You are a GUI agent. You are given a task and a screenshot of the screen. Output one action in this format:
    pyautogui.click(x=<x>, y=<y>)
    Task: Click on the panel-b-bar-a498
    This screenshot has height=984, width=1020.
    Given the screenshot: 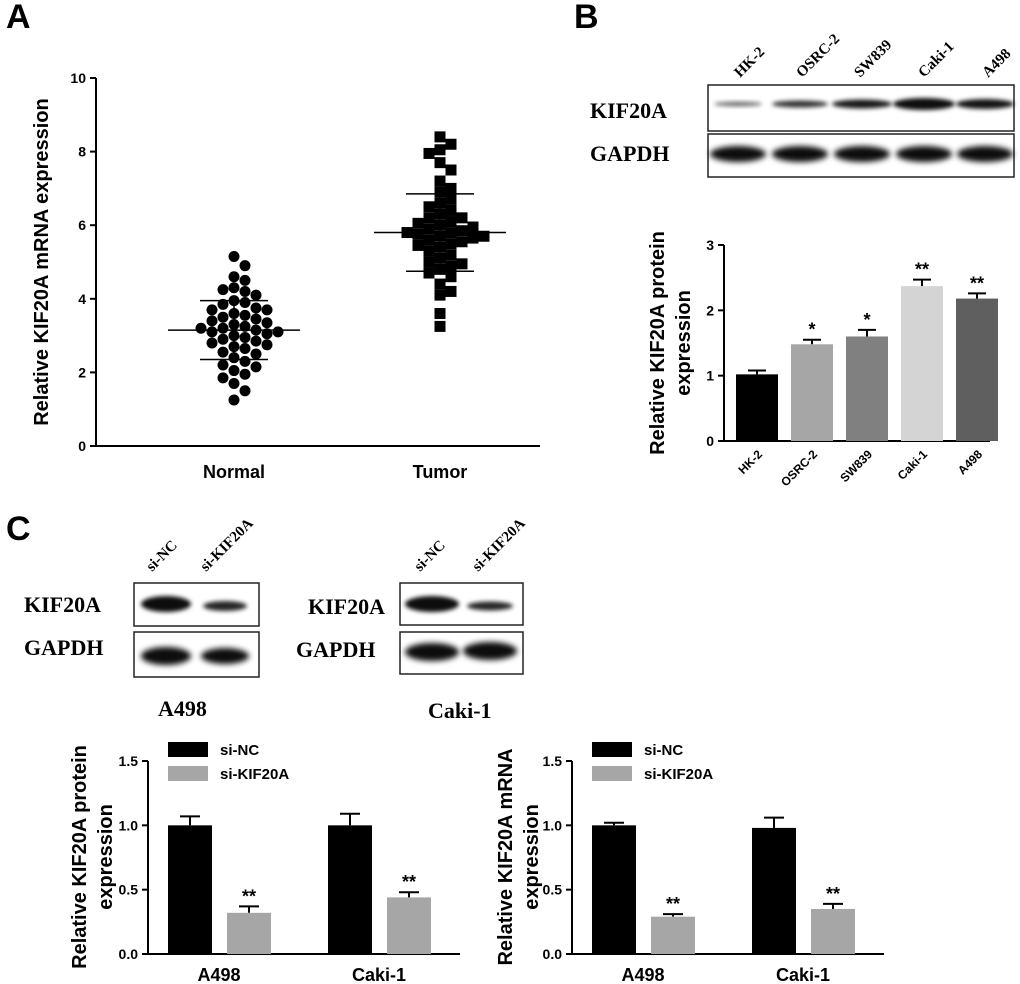 What is the action you would take?
    pyautogui.click(x=977, y=369)
    